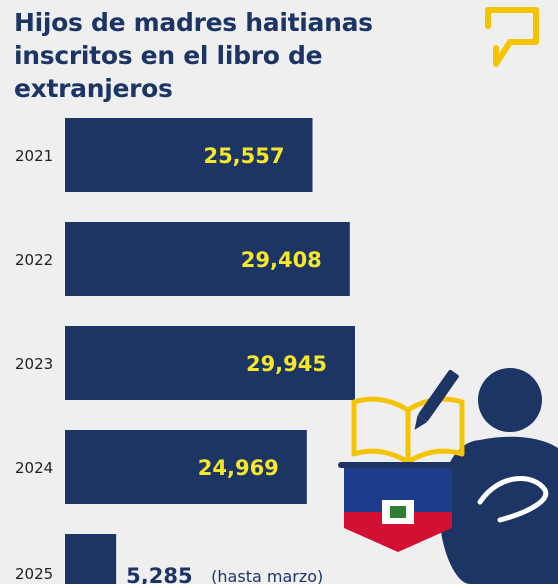  I want to click on year-label-2022: 2022, so click(34, 260).